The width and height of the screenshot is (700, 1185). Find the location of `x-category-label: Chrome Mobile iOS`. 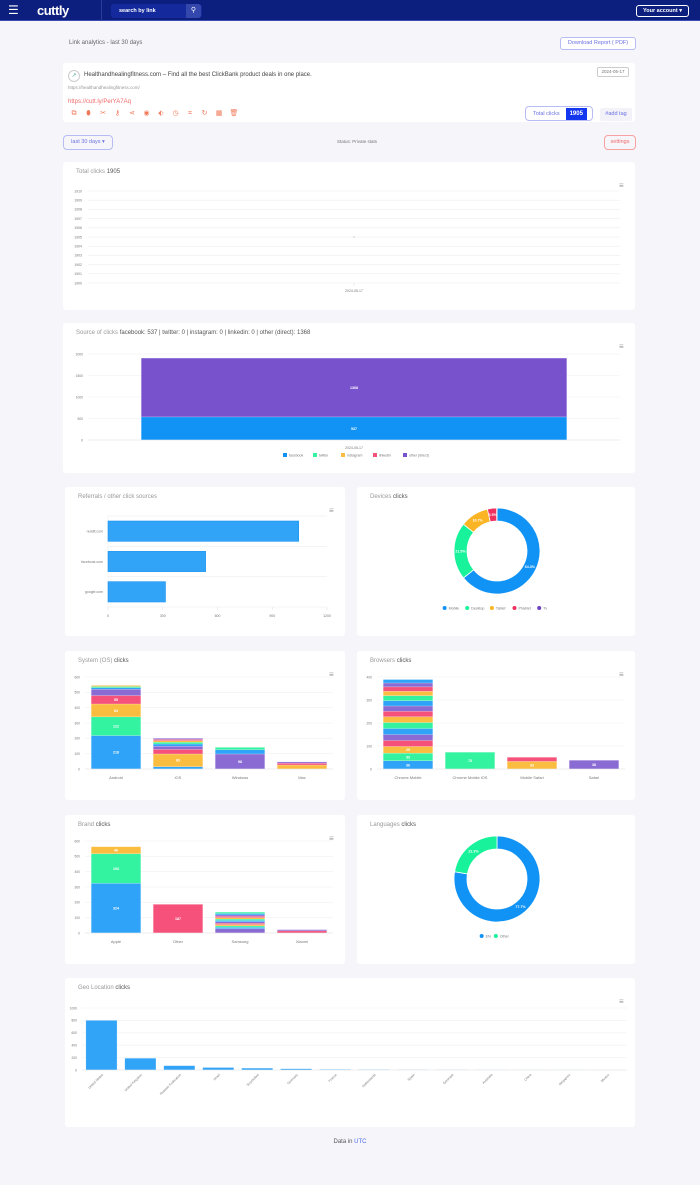

x-category-label: Chrome Mobile iOS is located at coordinates (470, 777).